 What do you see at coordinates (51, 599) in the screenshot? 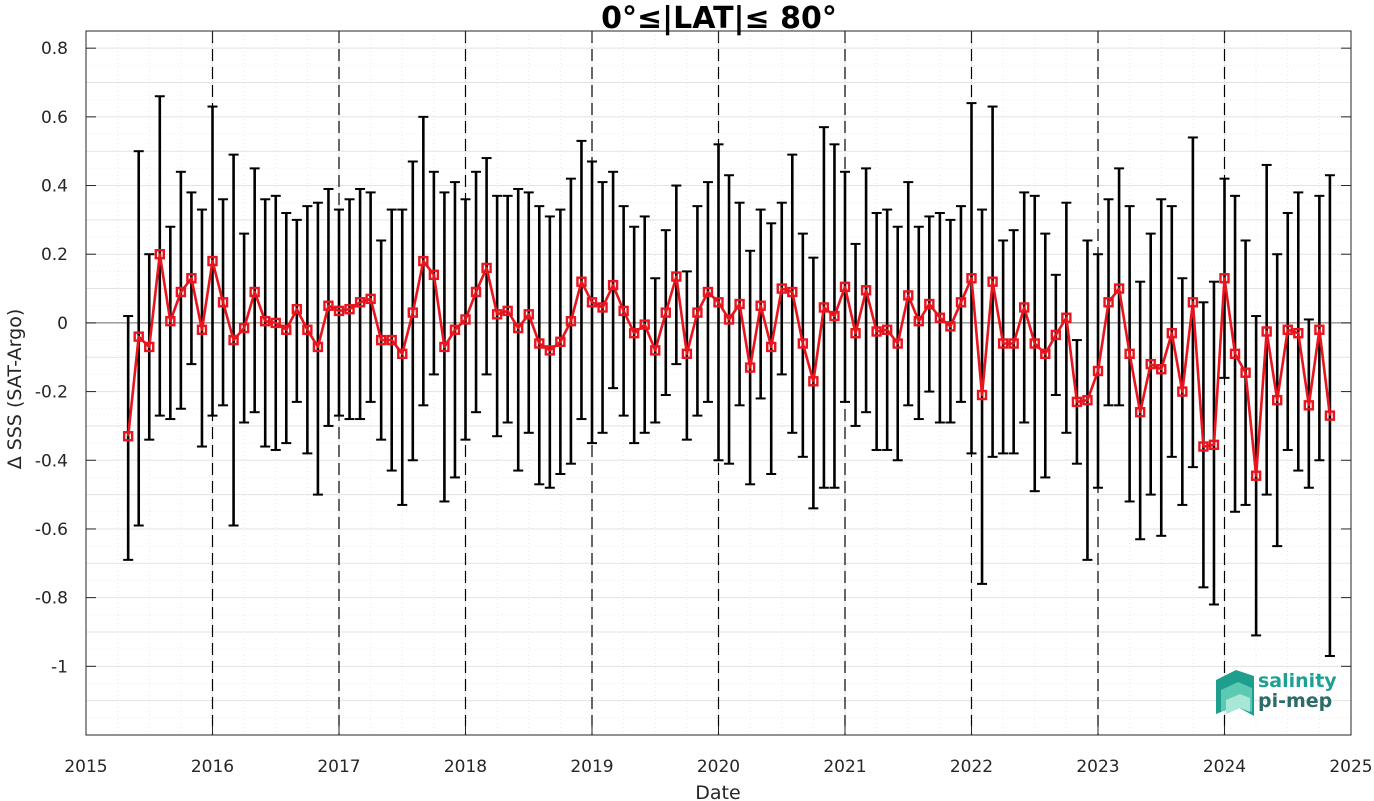
I see `y-tick-label: -0.8` at bounding box center [51, 599].